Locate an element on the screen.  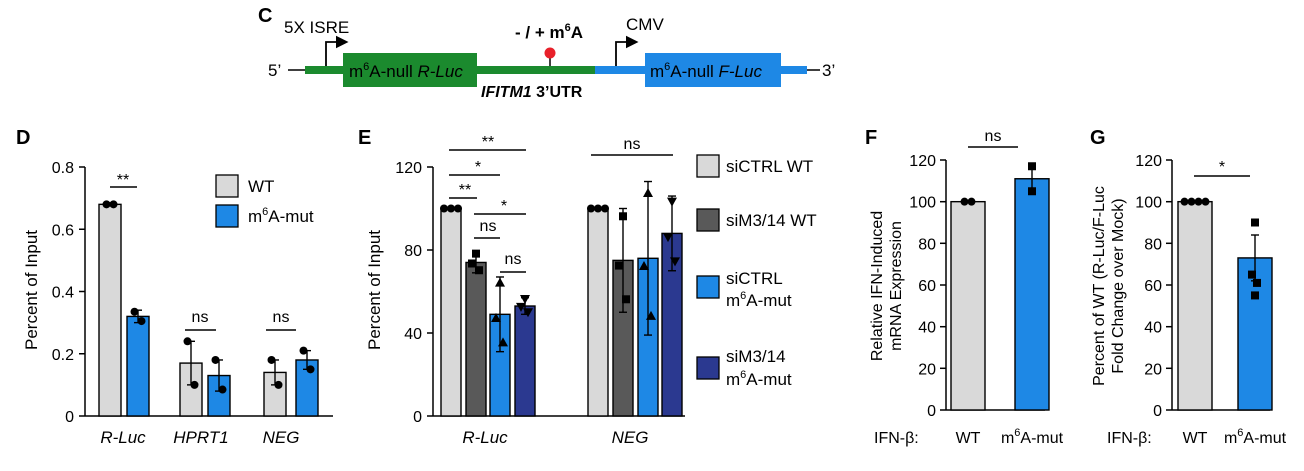
three-prime-label: 3’ is located at coordinates (828, 70).